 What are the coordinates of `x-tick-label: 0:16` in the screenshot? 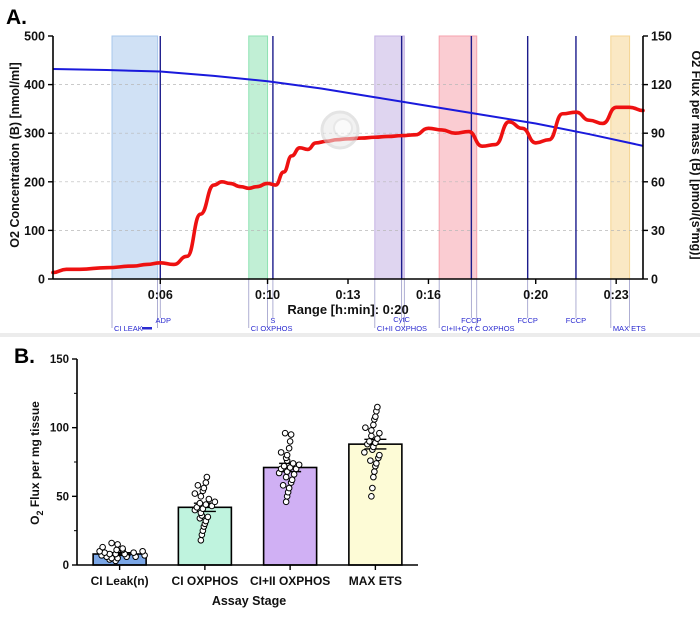 It's located at (428, 295).